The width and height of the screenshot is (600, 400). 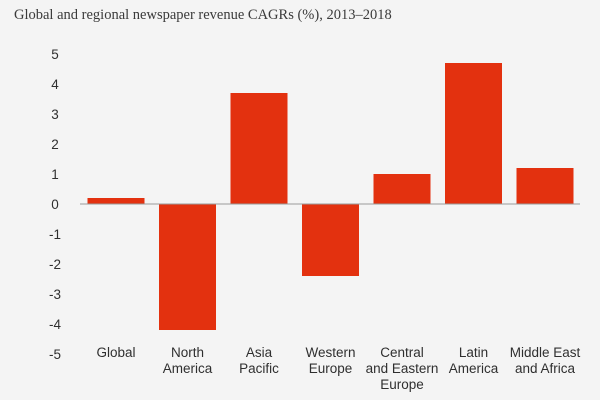 I want to click on x-category-label-line: North, so click(x=187, y=352).